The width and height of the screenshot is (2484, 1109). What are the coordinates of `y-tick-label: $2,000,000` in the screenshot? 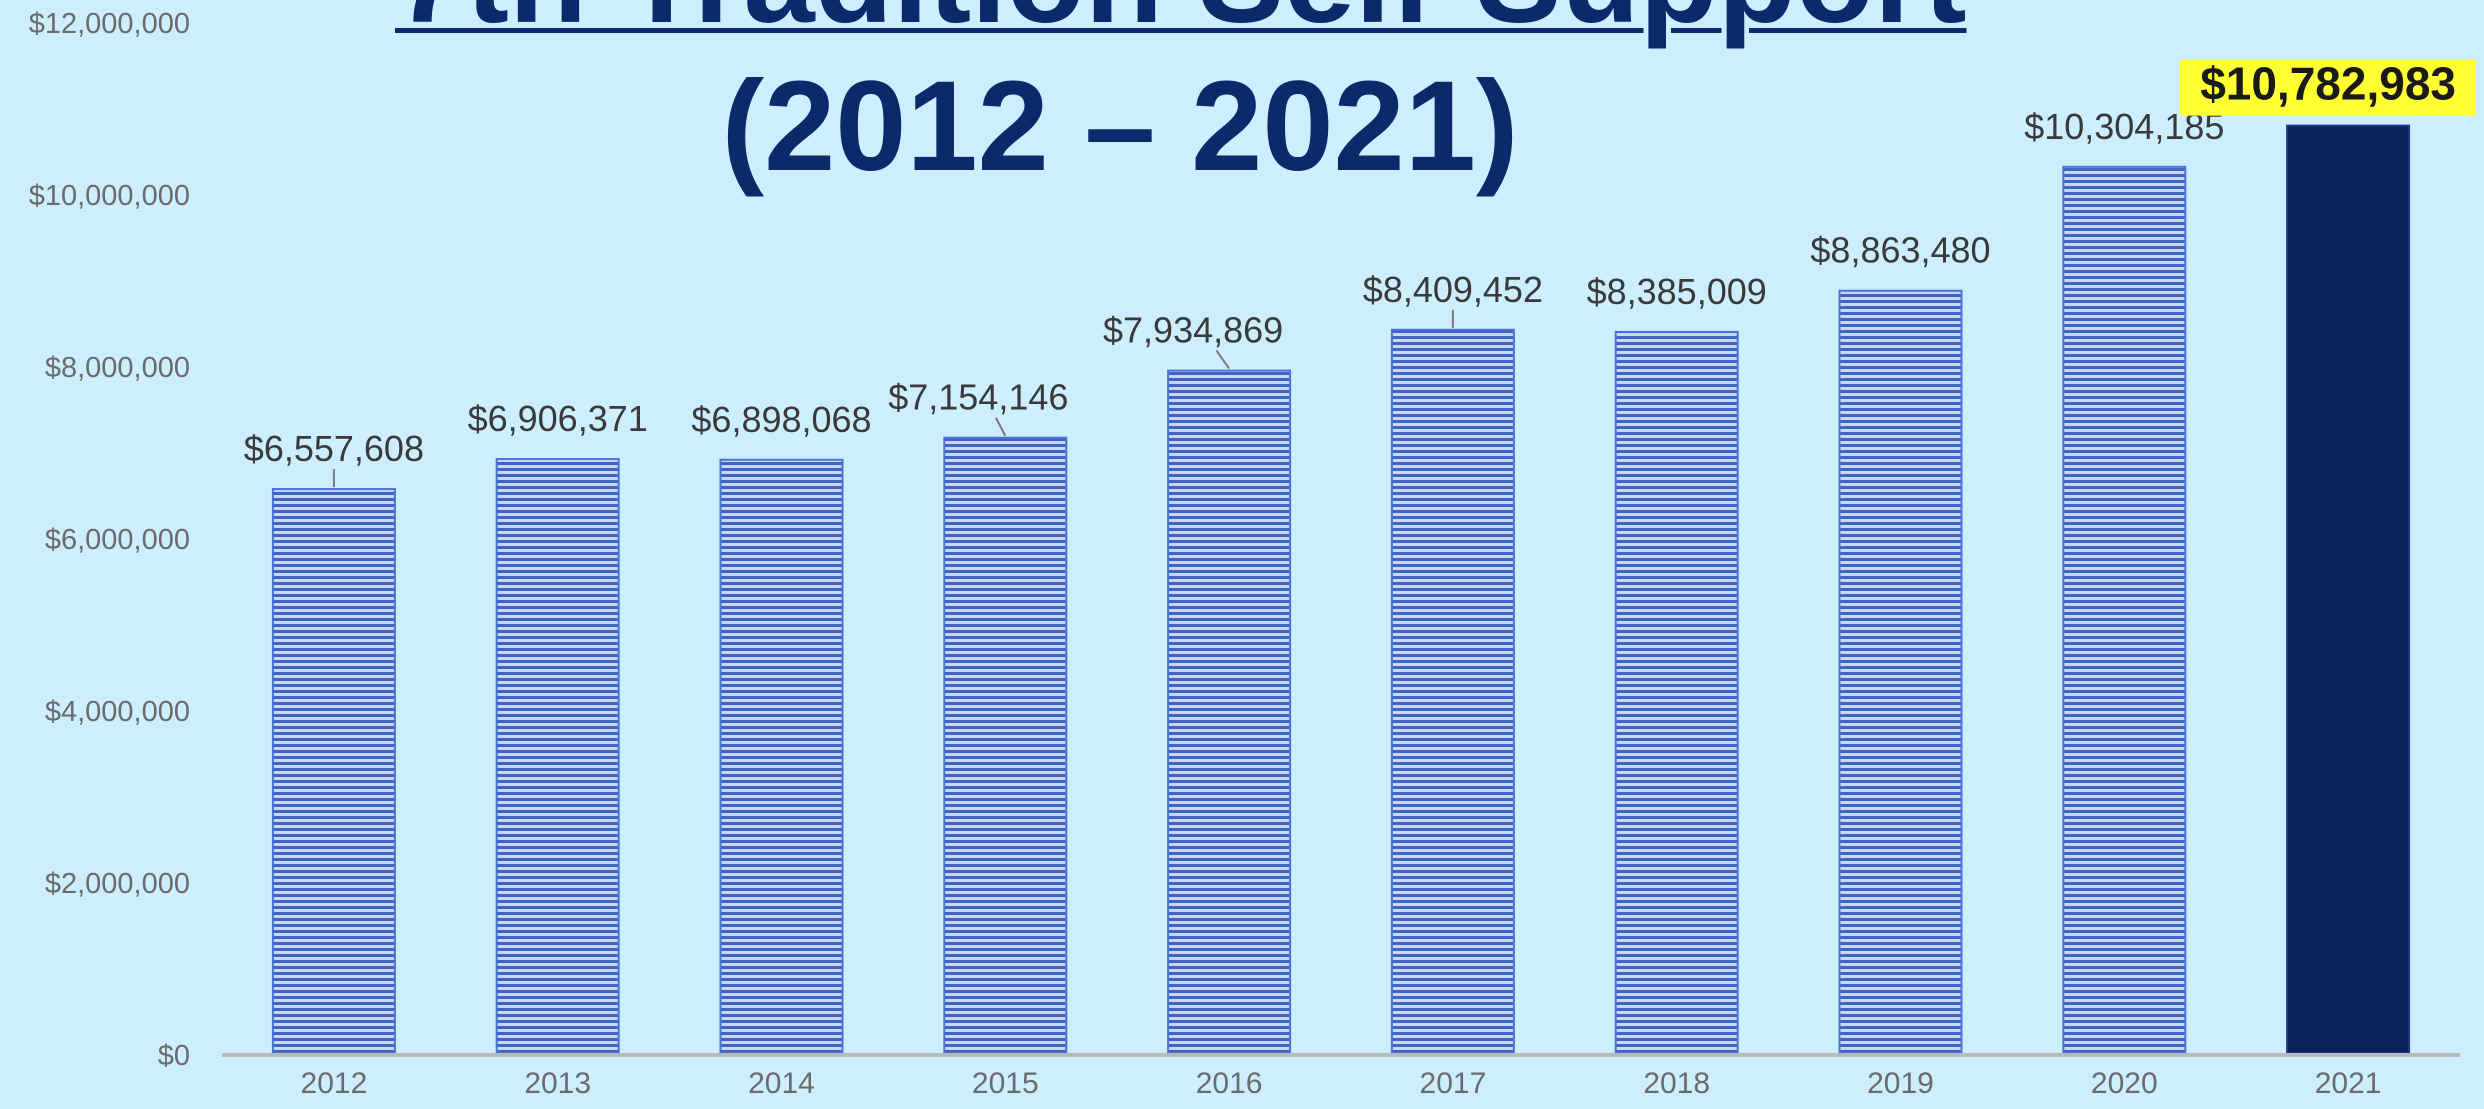 It's located at (117, 884).